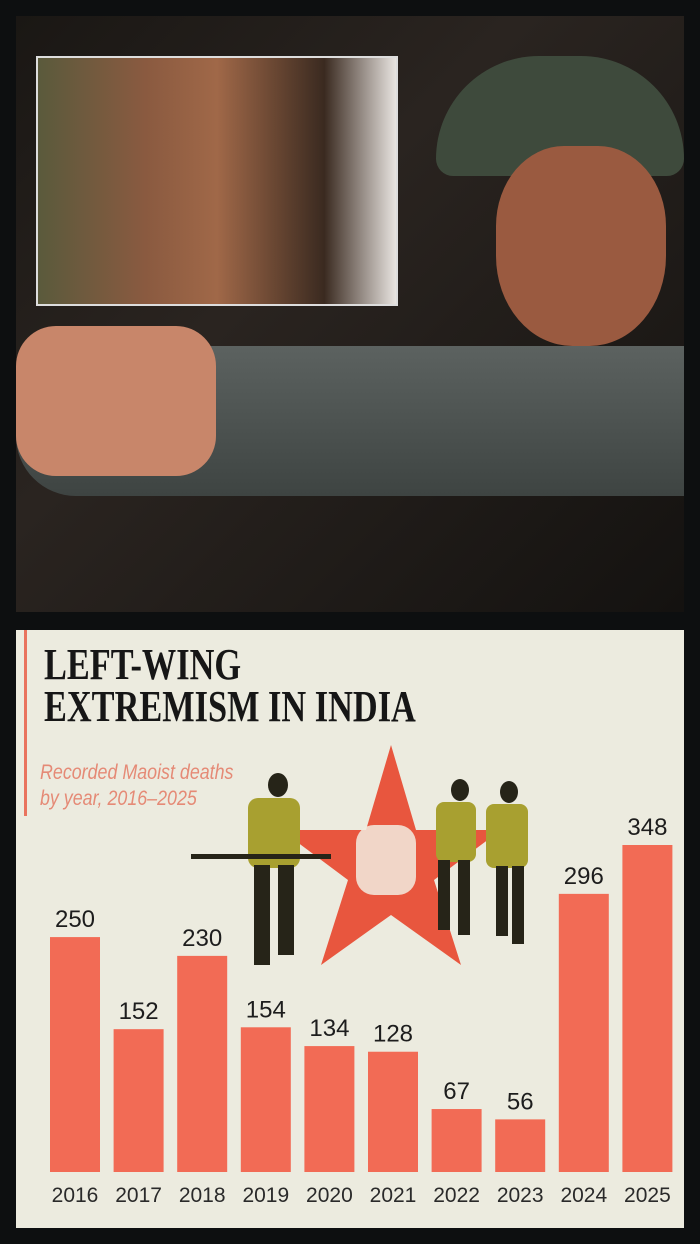 This screenshot has height=1244, width=700. What do you see at coordinates (393, 1195) in the screenshot?
I see `x-tick-2021: 2021` at bounding box center [393, 1195].